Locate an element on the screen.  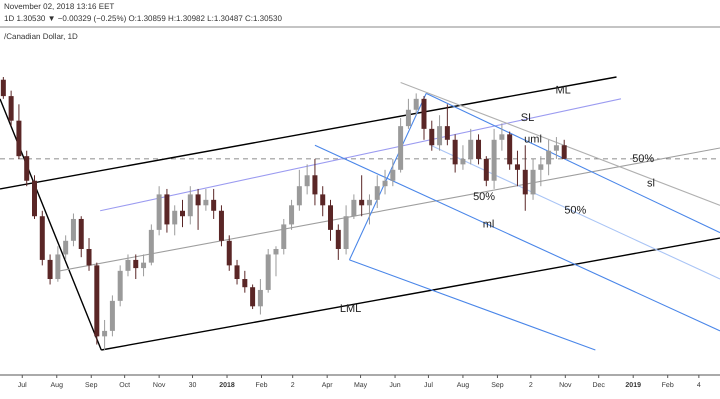
text: 1D 1.30530 ▼ −0.00329 (−0.25%) O:1.30859 H:1.30982 L:1.30487 C:1.30530 is located at coordinates (143, 18).